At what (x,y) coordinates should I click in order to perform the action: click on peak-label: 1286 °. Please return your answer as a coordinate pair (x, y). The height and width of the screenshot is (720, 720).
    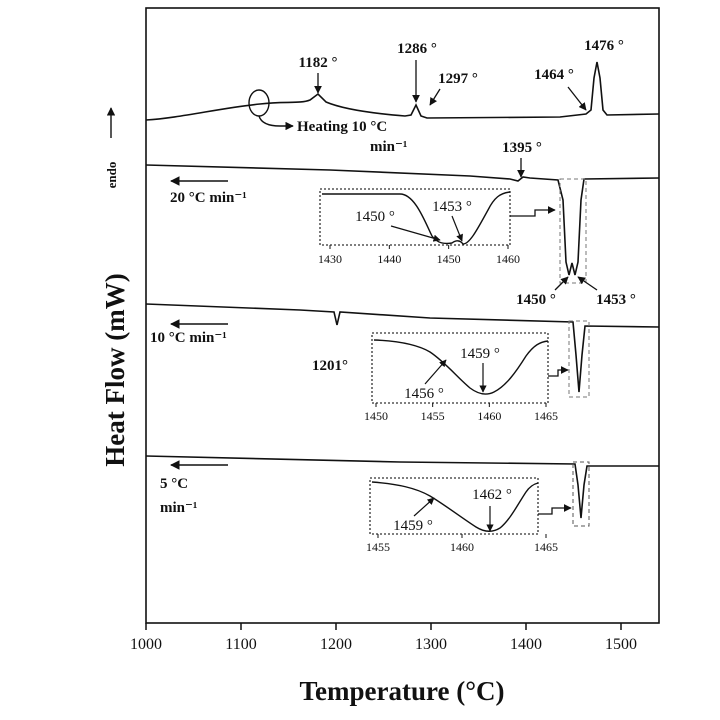
    Looking at the image, I should click on (417, 49).